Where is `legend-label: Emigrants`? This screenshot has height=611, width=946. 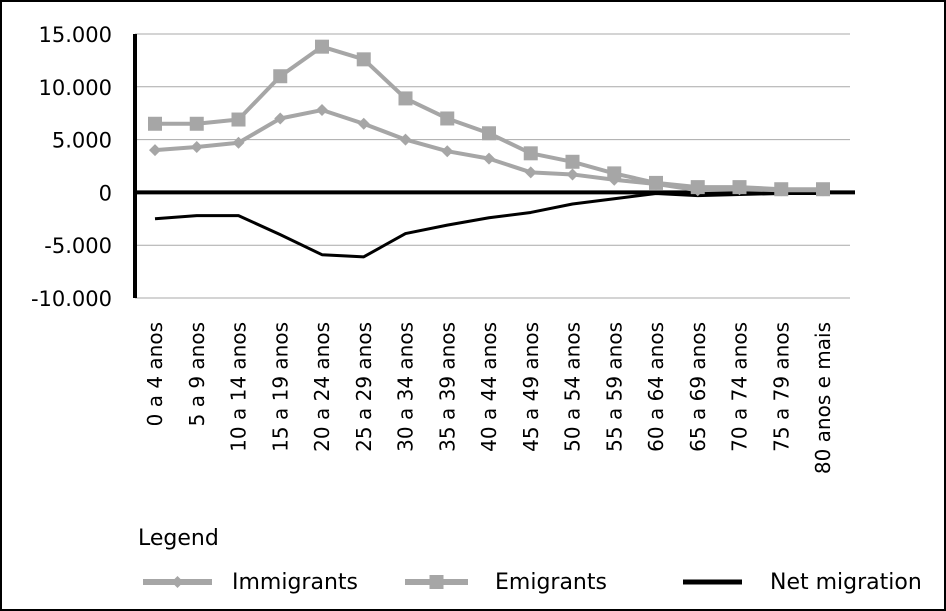
legend-label: Emigrants is located at coordinates (551, 582).